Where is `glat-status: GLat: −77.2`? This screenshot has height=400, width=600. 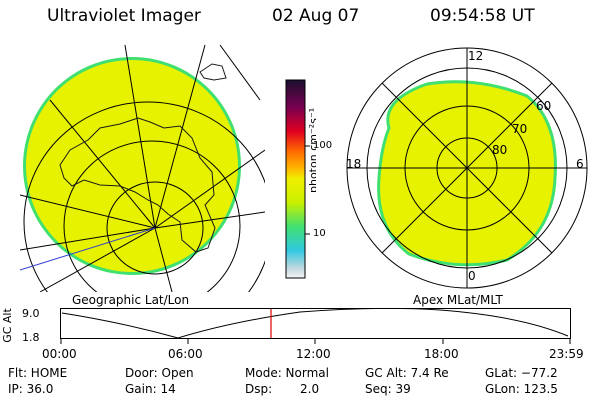
glat-status: GLat: −77.2 is located at coordinates (521, 373).